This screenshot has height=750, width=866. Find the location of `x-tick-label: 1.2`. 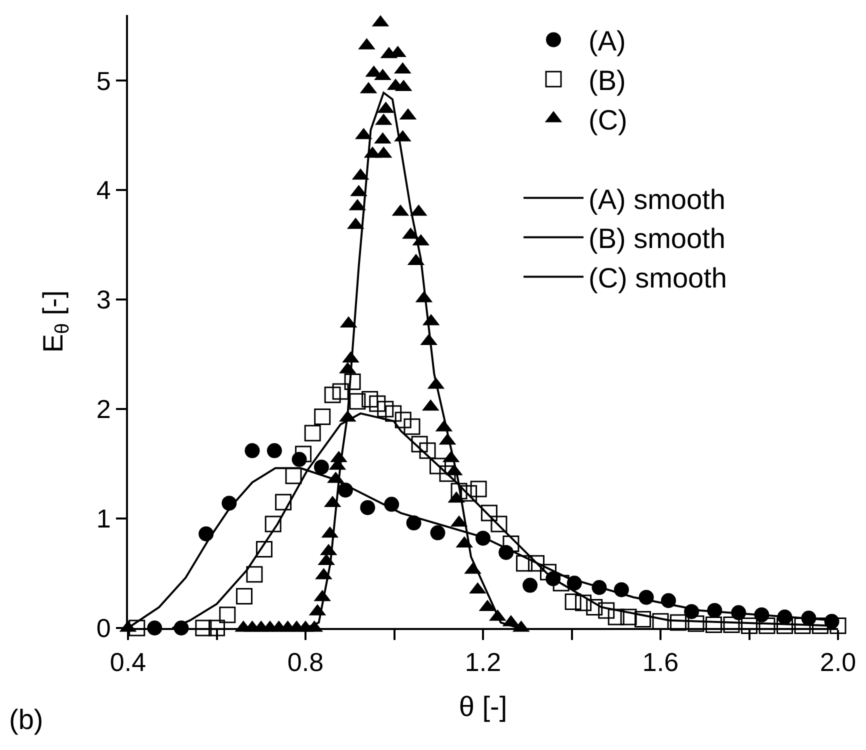

x-tick-label: 1.2 is located at coordinates (483, 662).